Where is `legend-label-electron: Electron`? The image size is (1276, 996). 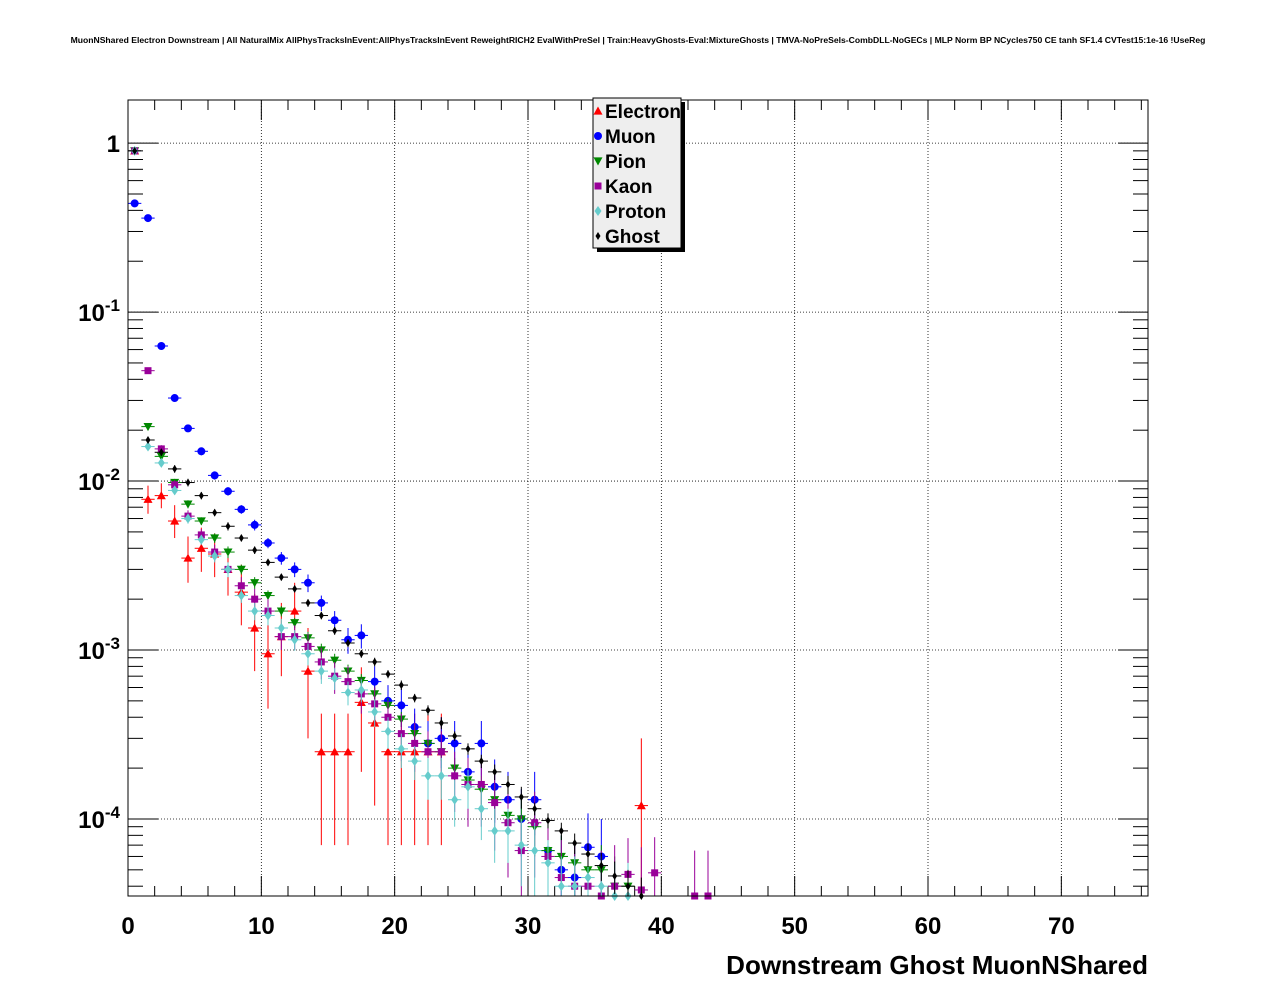
legend-label-electron: Electron is located at coordinates (643, 112).